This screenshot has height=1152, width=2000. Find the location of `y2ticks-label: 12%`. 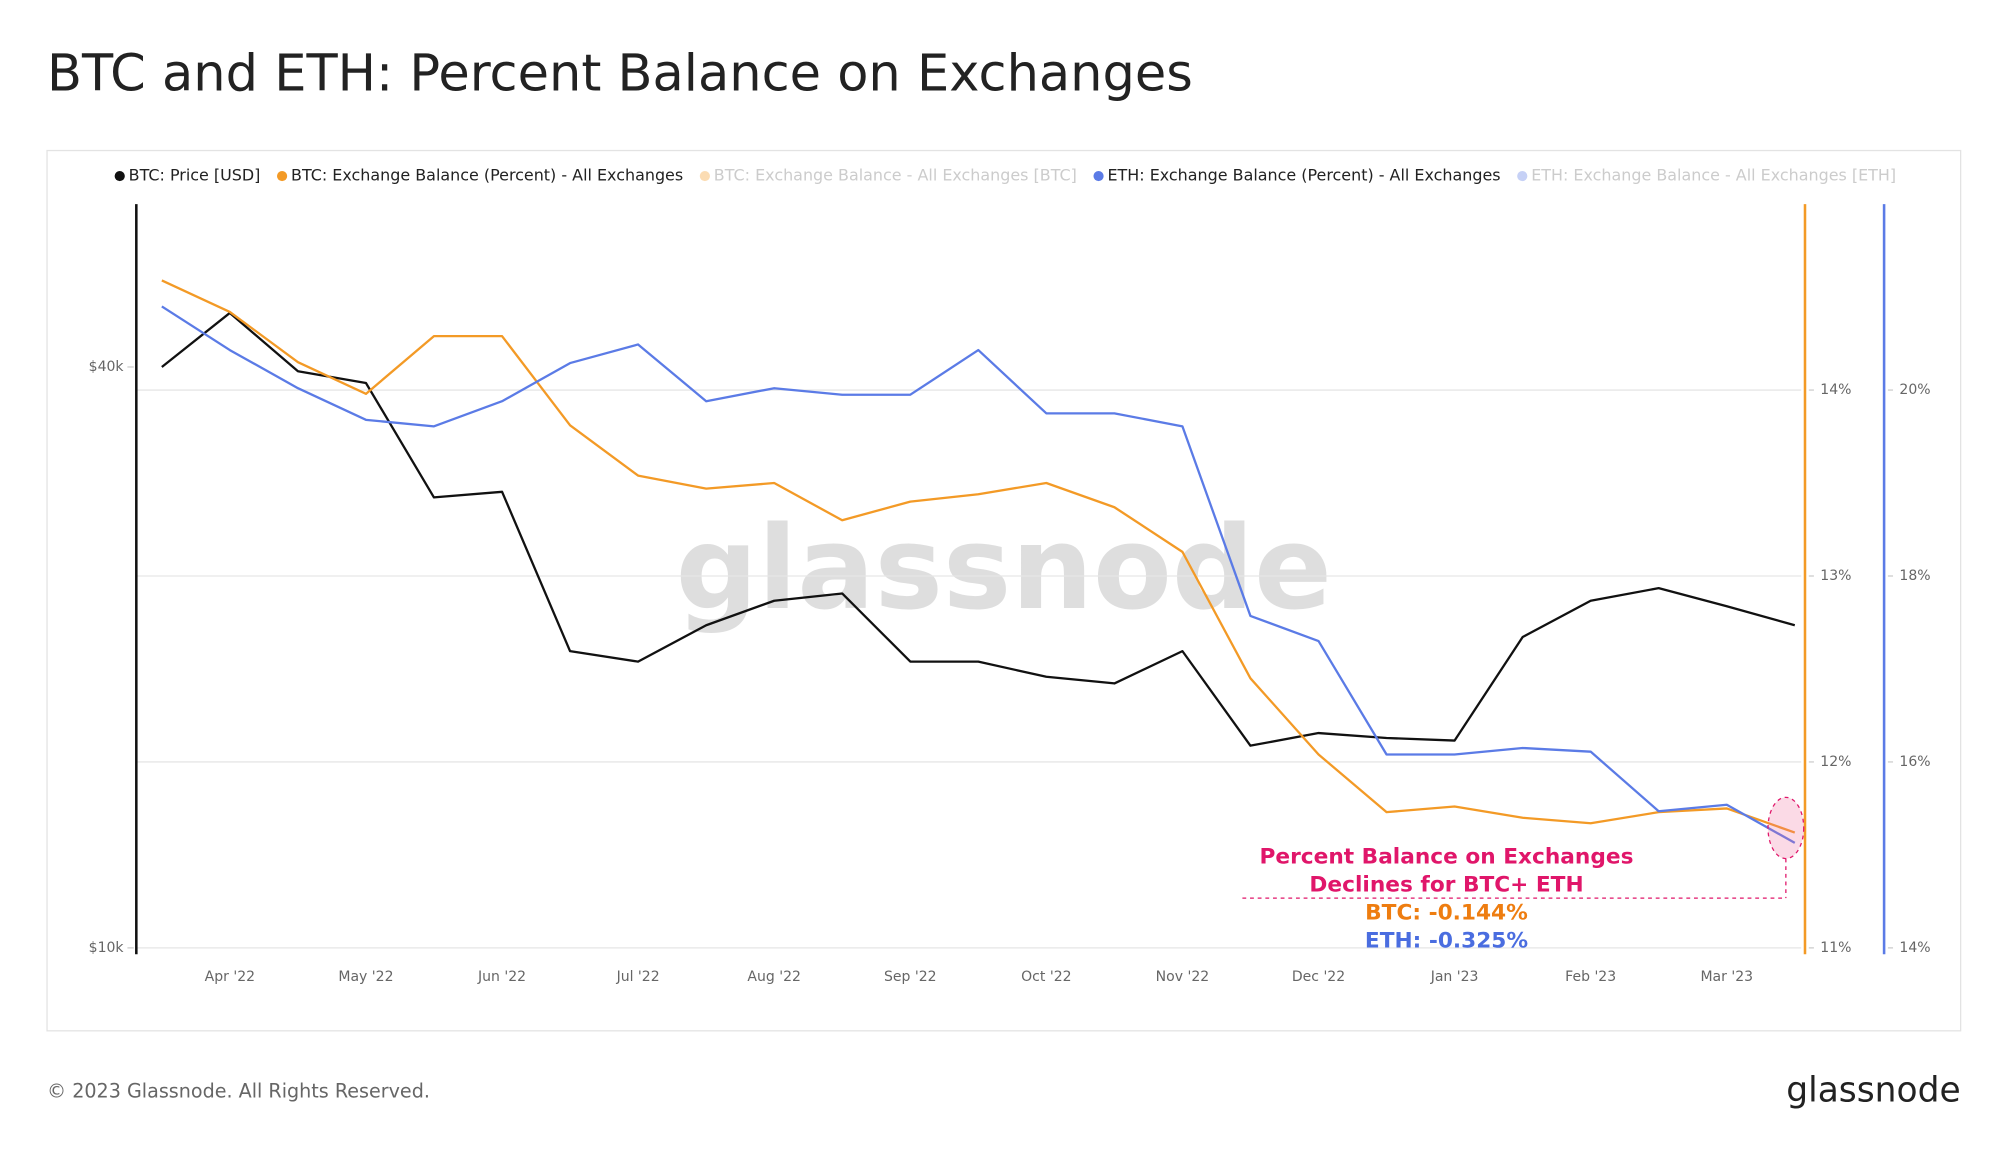

y2ticks-label: 12% is located at coordinates (1835, 762).